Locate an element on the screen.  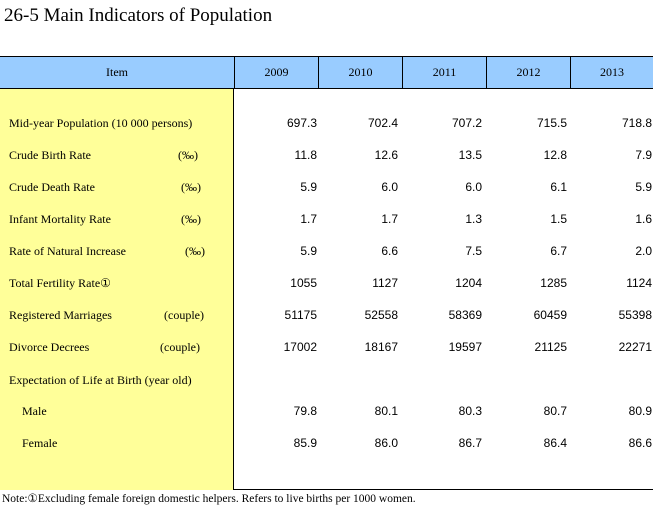
table-row-life-expectancy: Expectation of Life at Birth (year old) is located at coordinates (326, 380).